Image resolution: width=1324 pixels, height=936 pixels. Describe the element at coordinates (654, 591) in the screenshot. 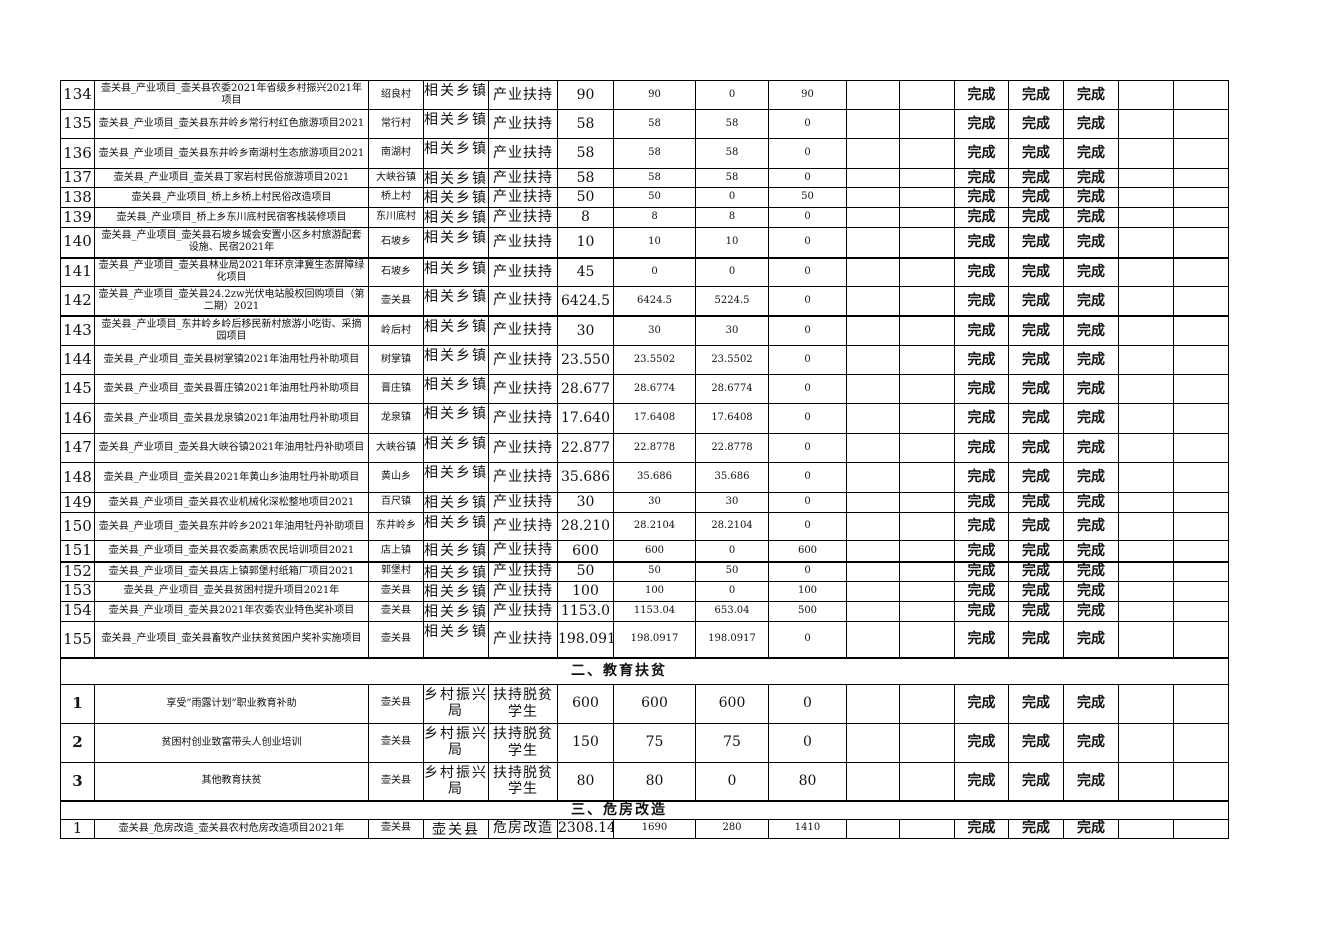

I see `funds-allocated: 100` at that location.